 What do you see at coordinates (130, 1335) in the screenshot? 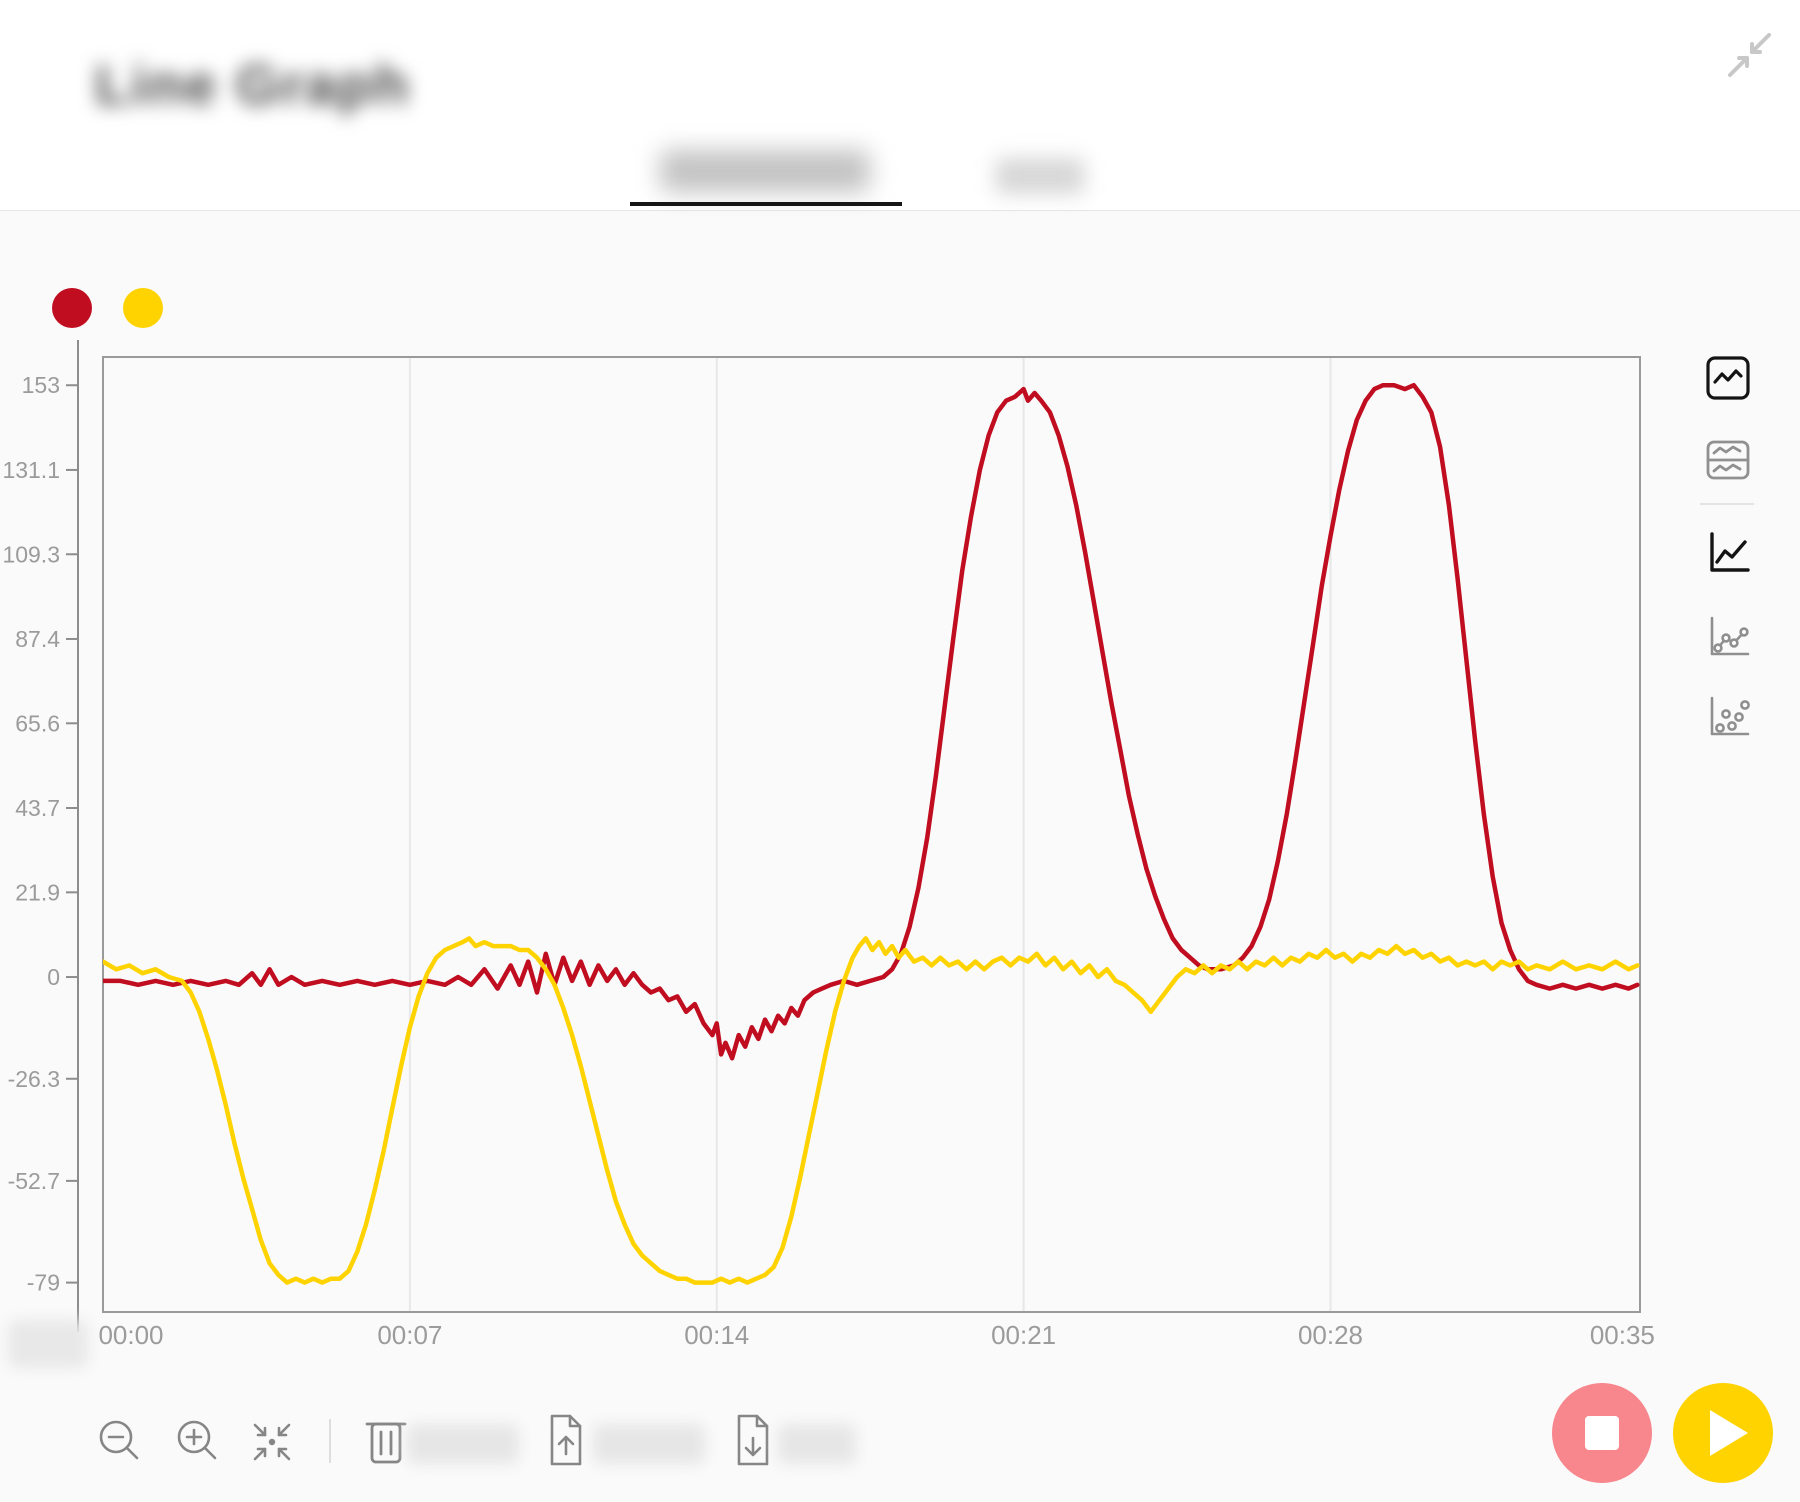
I see `x-tick-label: 00:00` at bounding box center [130, 1335].